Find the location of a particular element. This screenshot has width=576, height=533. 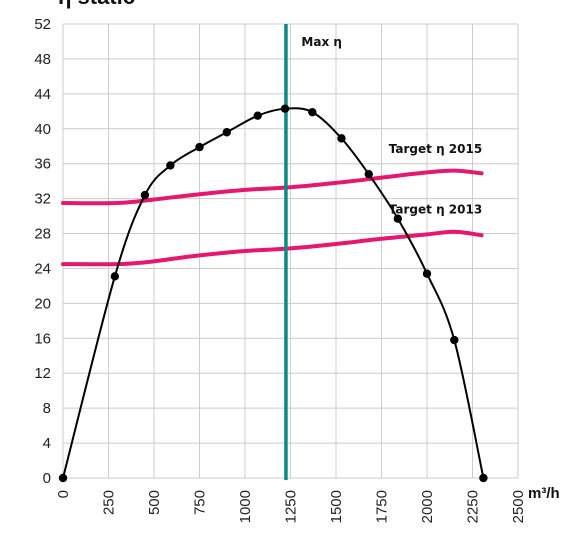

x-tick-label: 1250 is located at coordinates (291, 506).